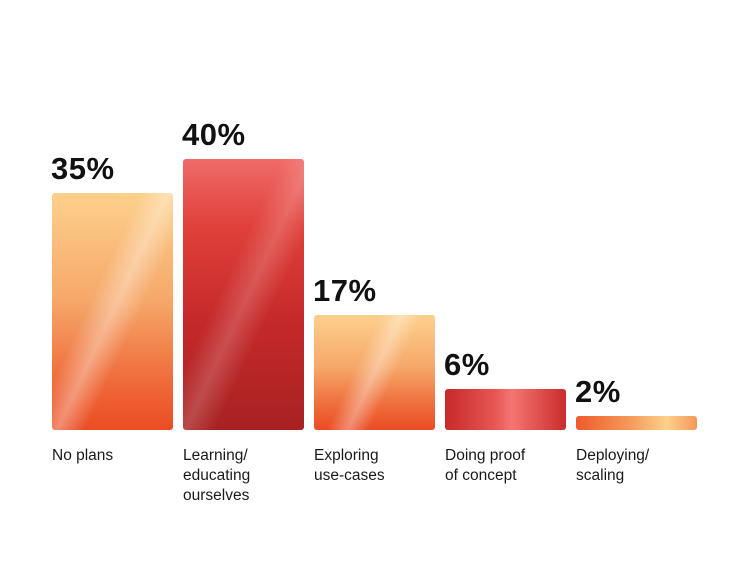 Image resolution: width=750 pixels, height=563 pixels. Describe the element at coordinates (214, 134) in the screenshot. I see `value-label-1: 40%` at that location.